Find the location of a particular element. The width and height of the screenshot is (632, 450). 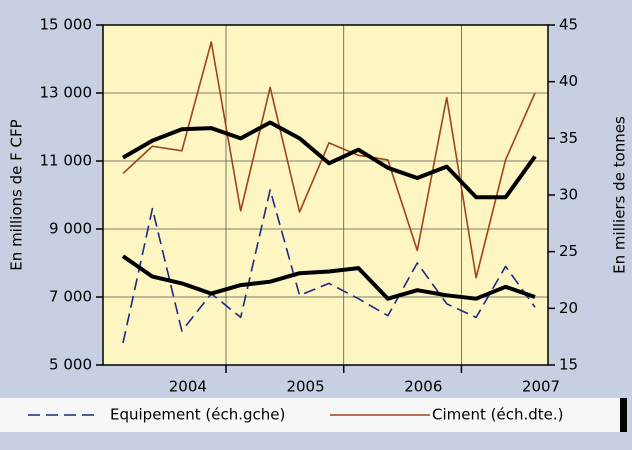

y-axis-label: En millions de F CFP is located at coordinates (17, 194).